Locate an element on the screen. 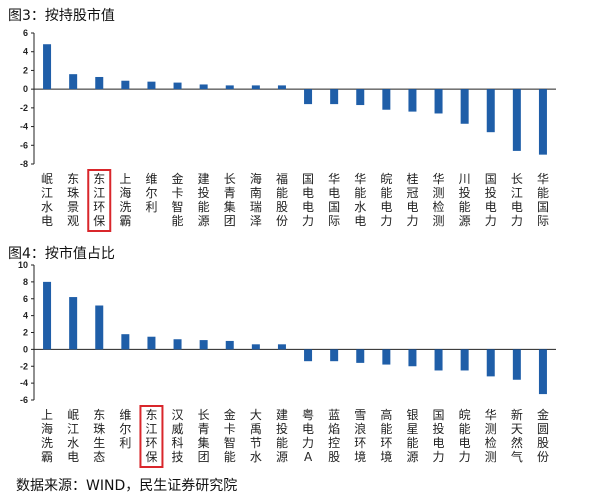 Image resolution: width=589 pixels, height=502 pixels. chart1-y-tick-label: -6 is located at coordinates (24, 145).